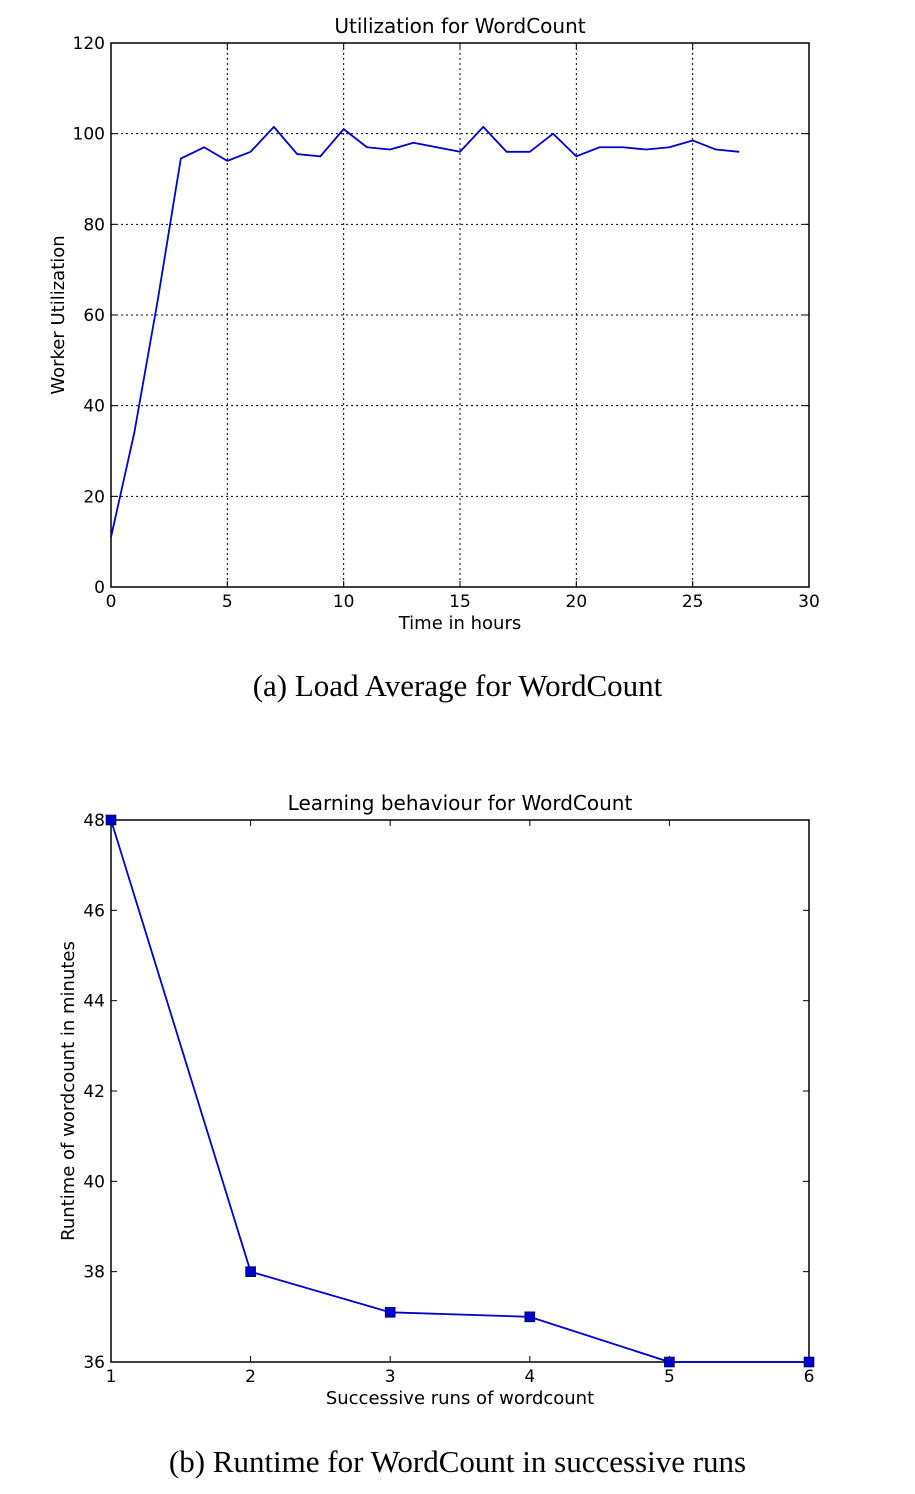 Image resolution: width=915 pixels, height=1494 pixels. I want to click on y-tick-label: 44, so click(94, 1002).